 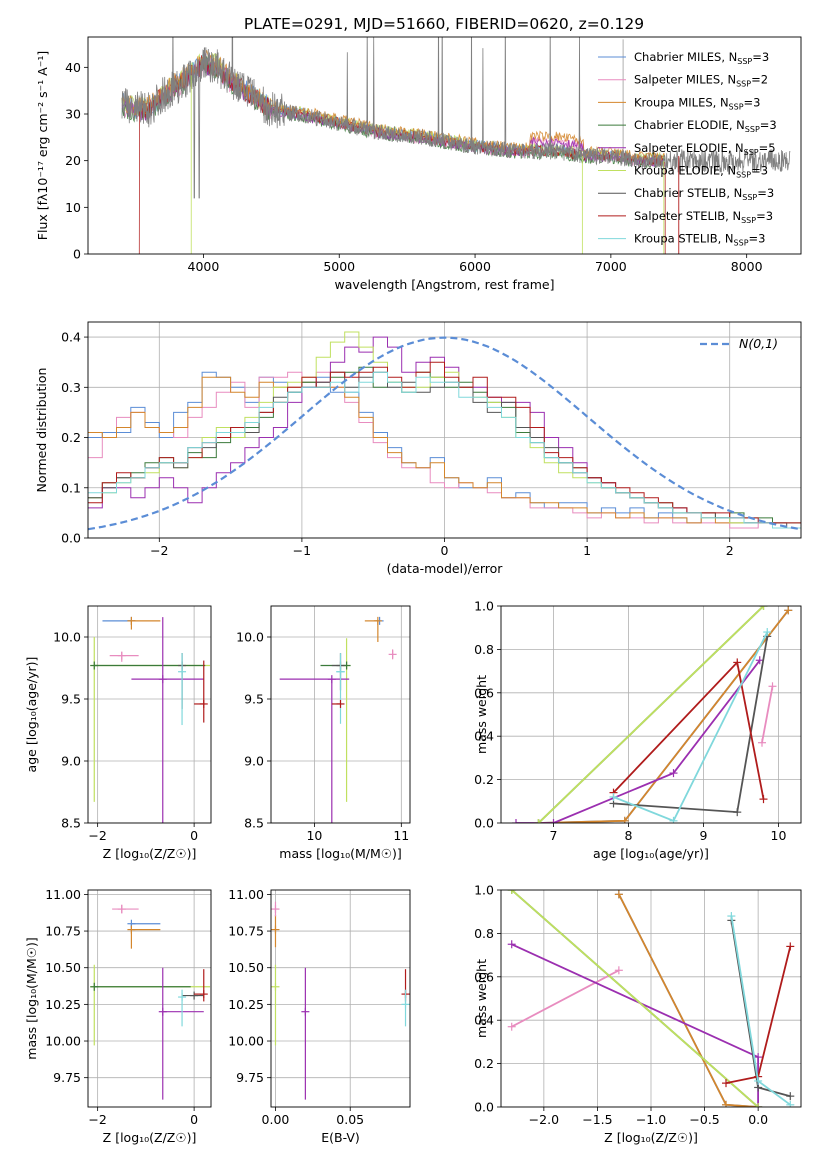 I want to click on x-tick-label: 10, so click(x=314, y=835).